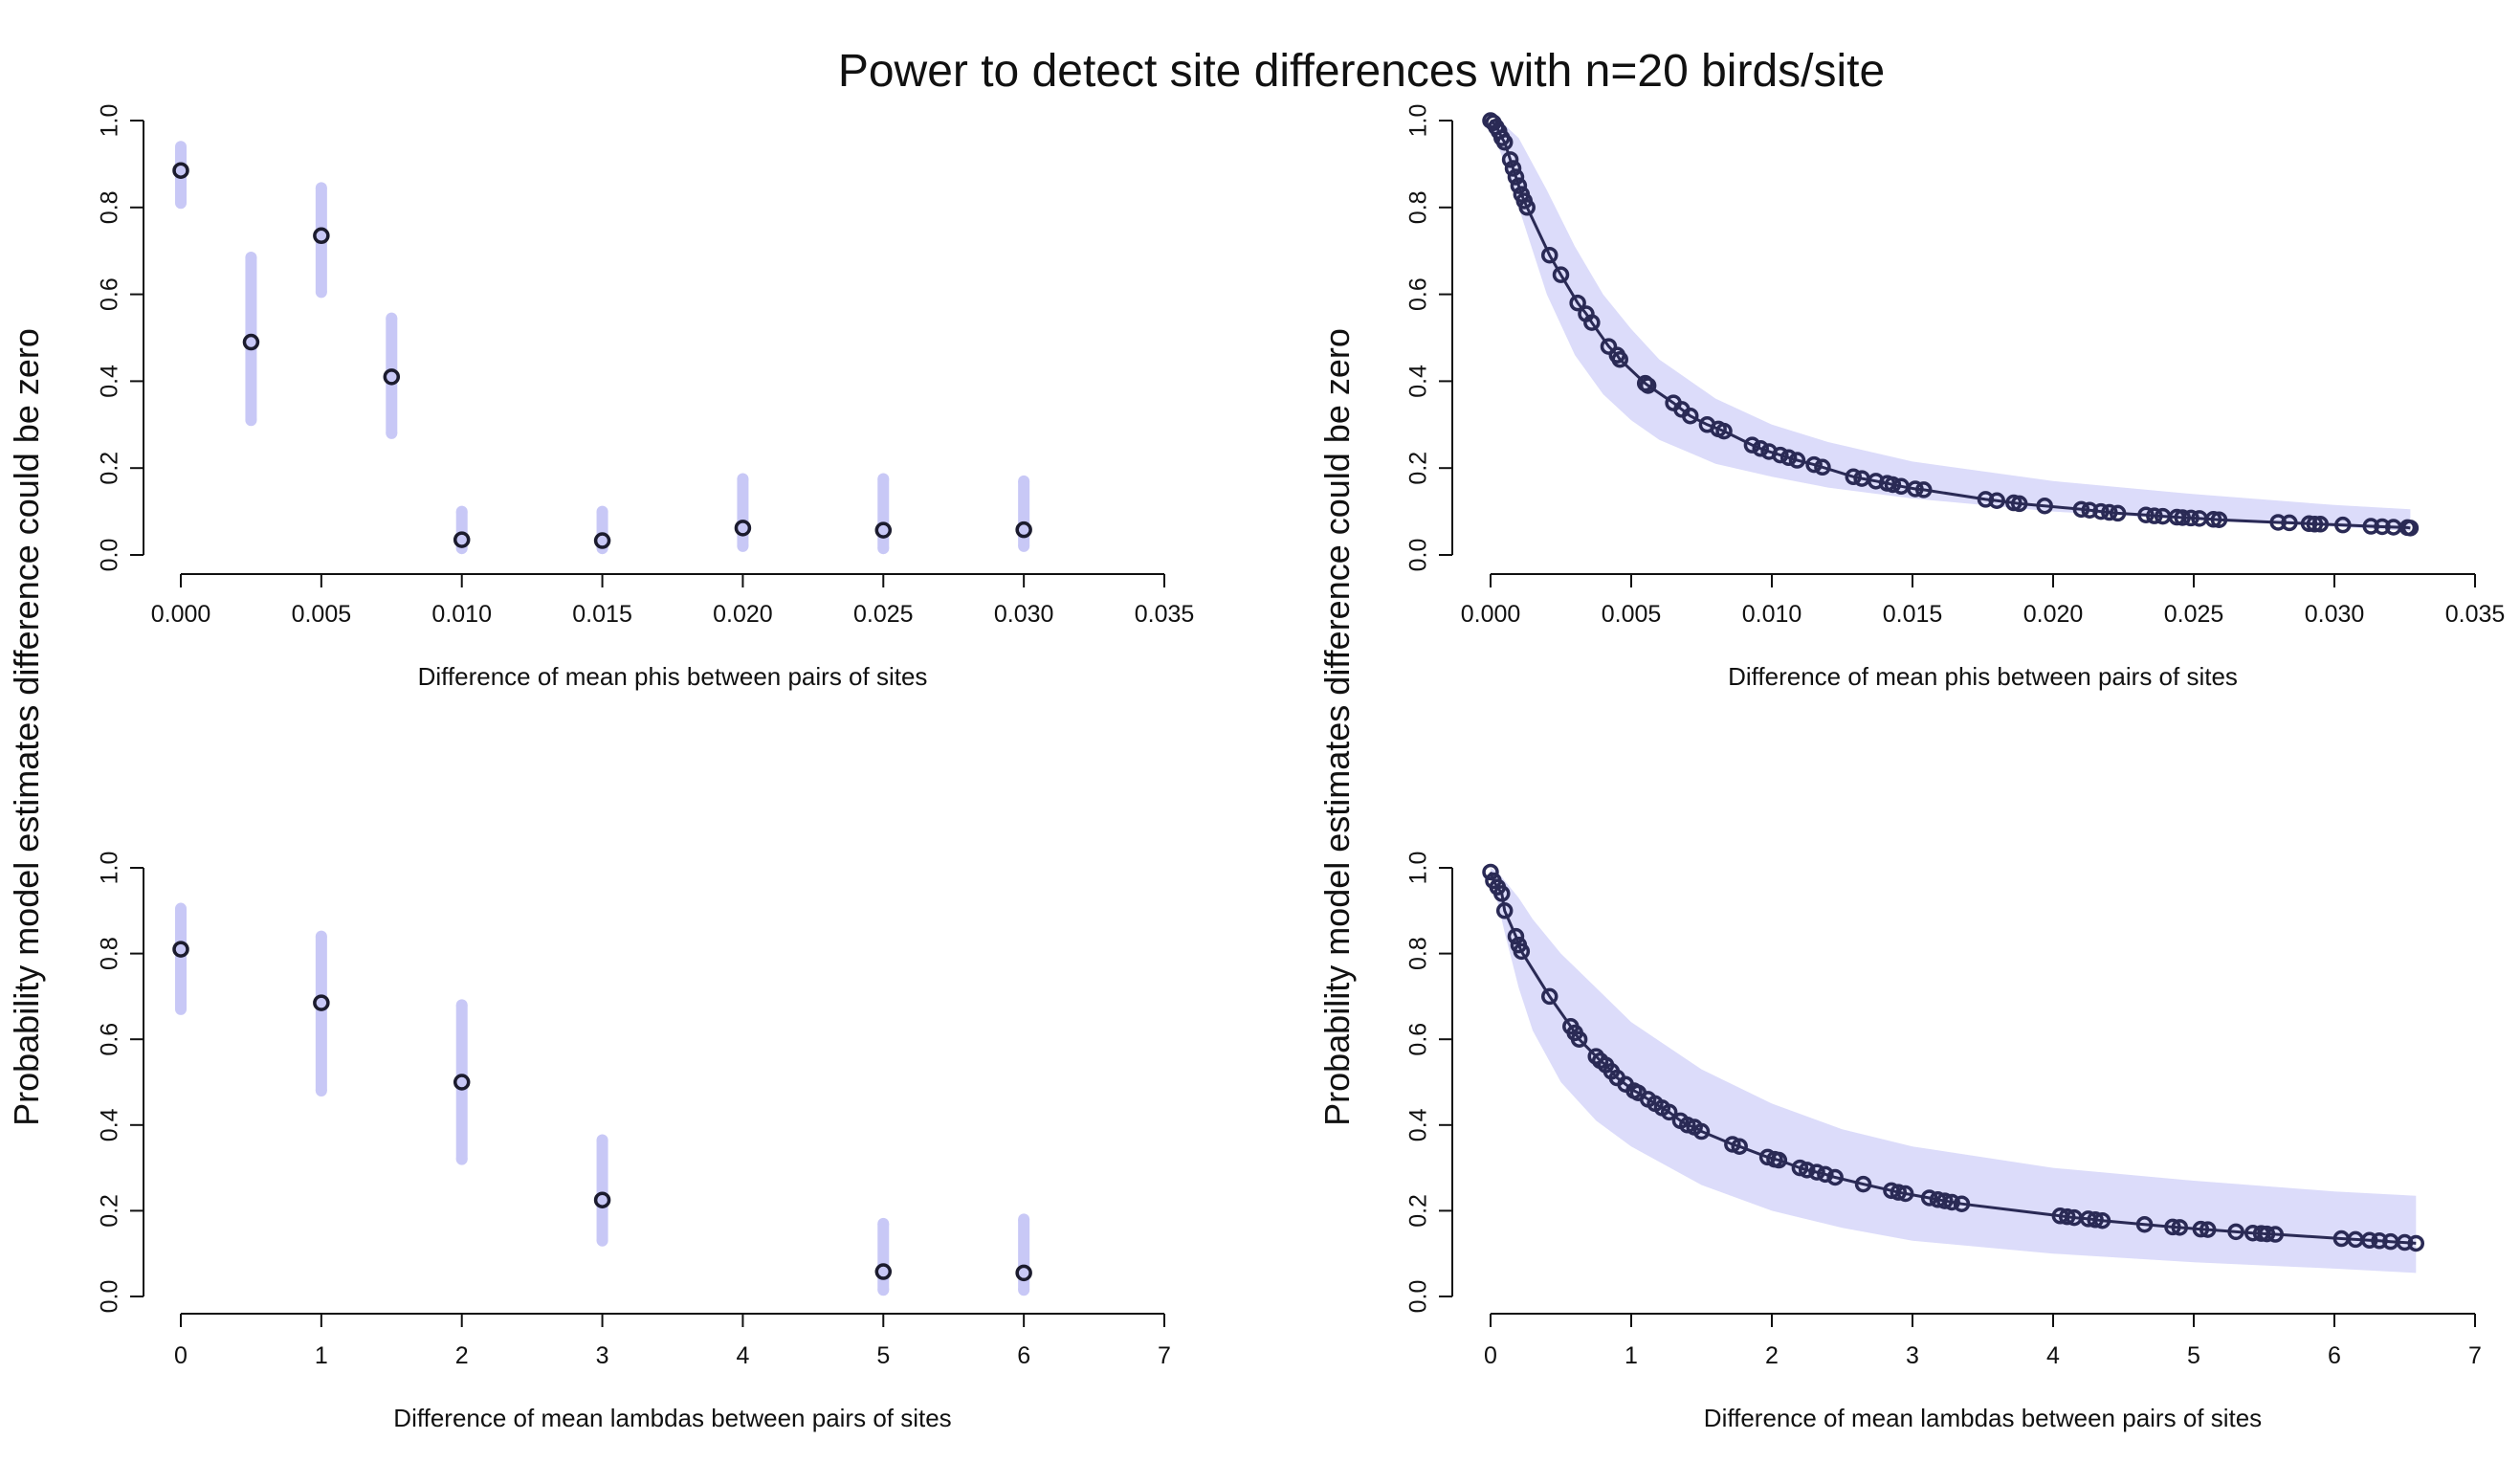 The width and height of the screenshot is (2520, 1462). I want to click on x-tick-label: 0.010, so click(462, 614).